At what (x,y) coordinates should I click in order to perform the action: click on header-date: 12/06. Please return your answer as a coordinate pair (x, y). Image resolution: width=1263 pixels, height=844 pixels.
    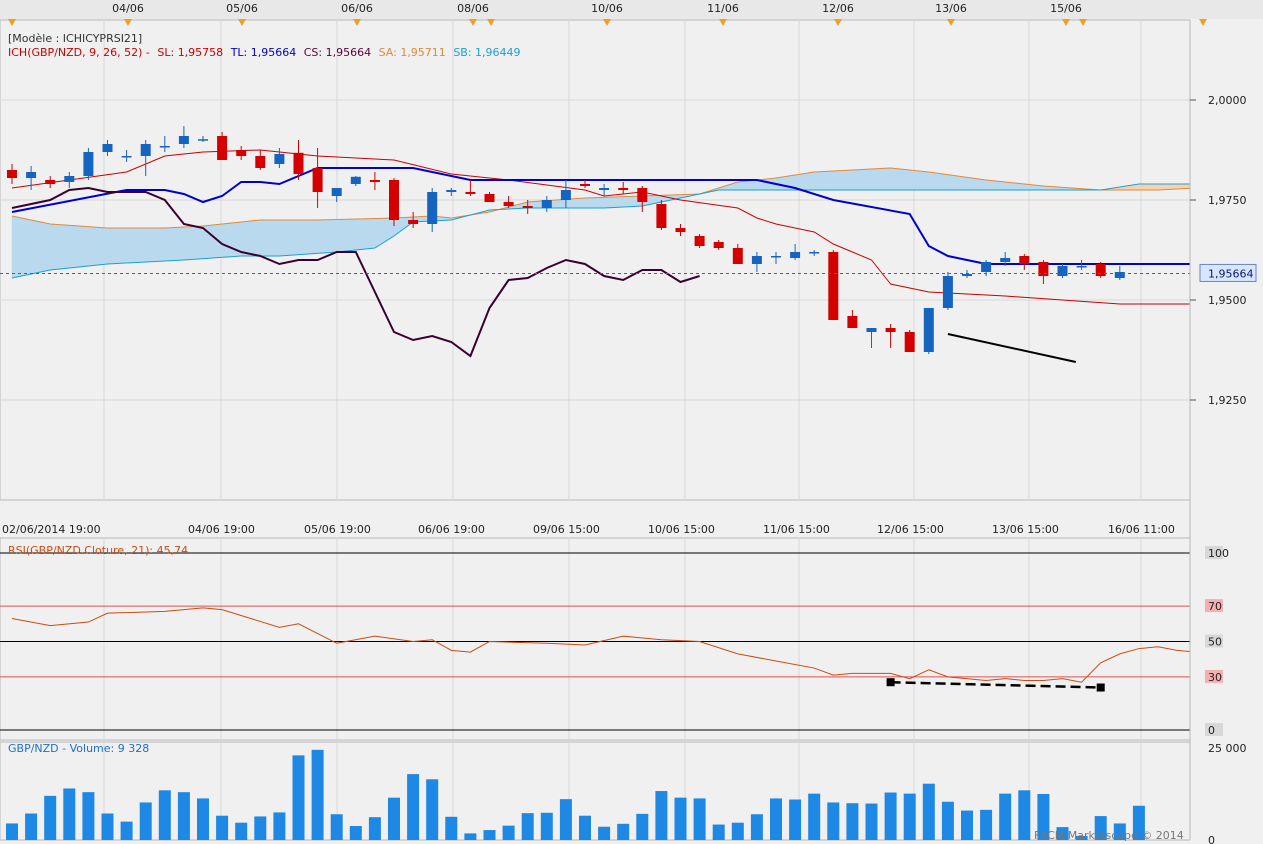
    Looking at the image, I should click on (838, 8).